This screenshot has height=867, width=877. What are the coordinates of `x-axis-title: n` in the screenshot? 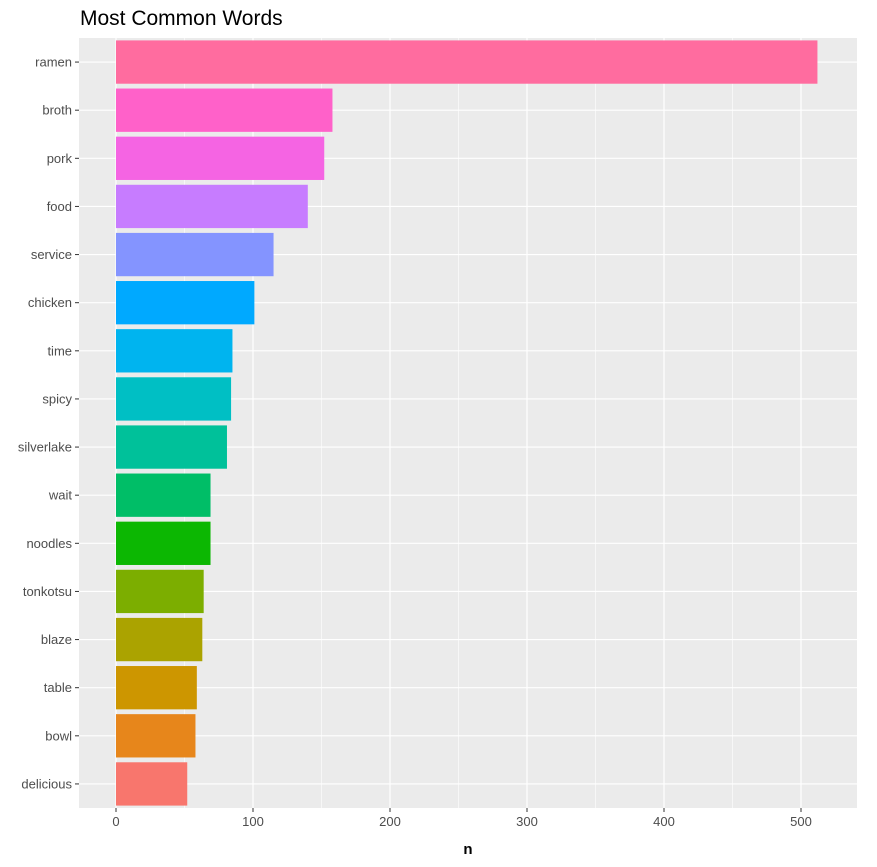 It's located at (467, 849).